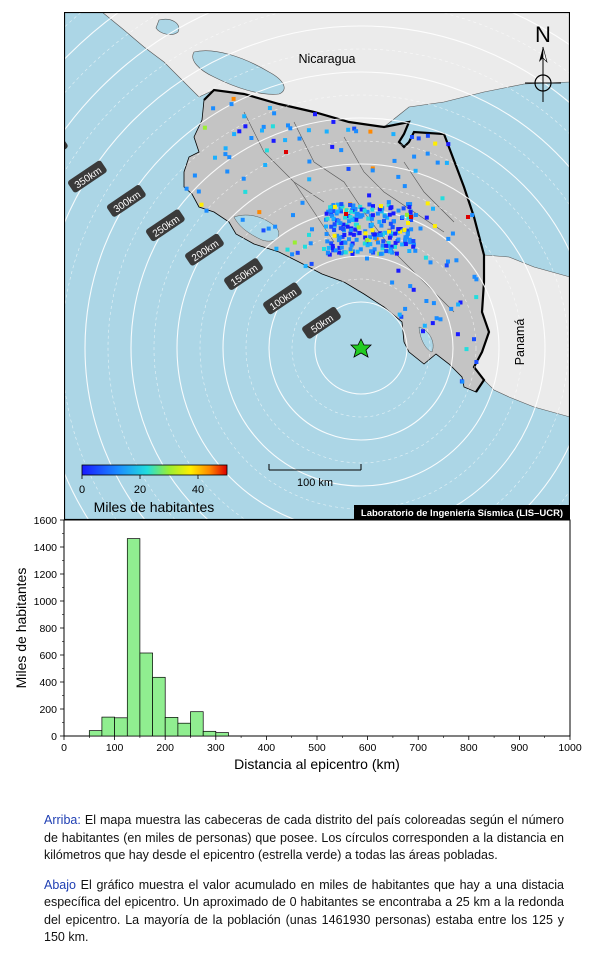 The width and height of the screenshot is (590, 970). What do you see at coordinates (520, 342) in the screenshot?
I see `panama-label: Panamá` at bounding box center [520, 342].